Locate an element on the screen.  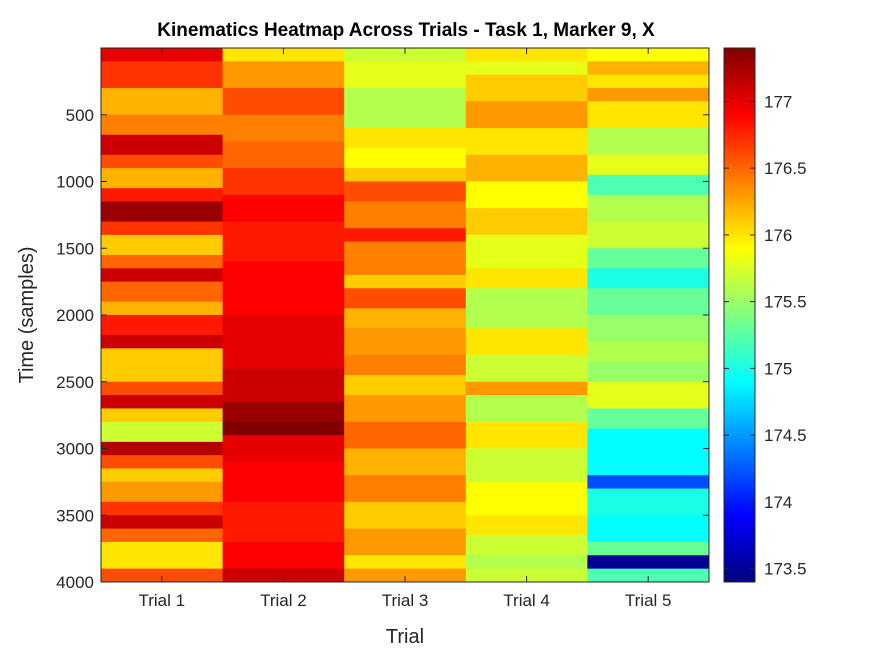
colorbar-tick-label: 174.5 is located at coordinates (785, 435).